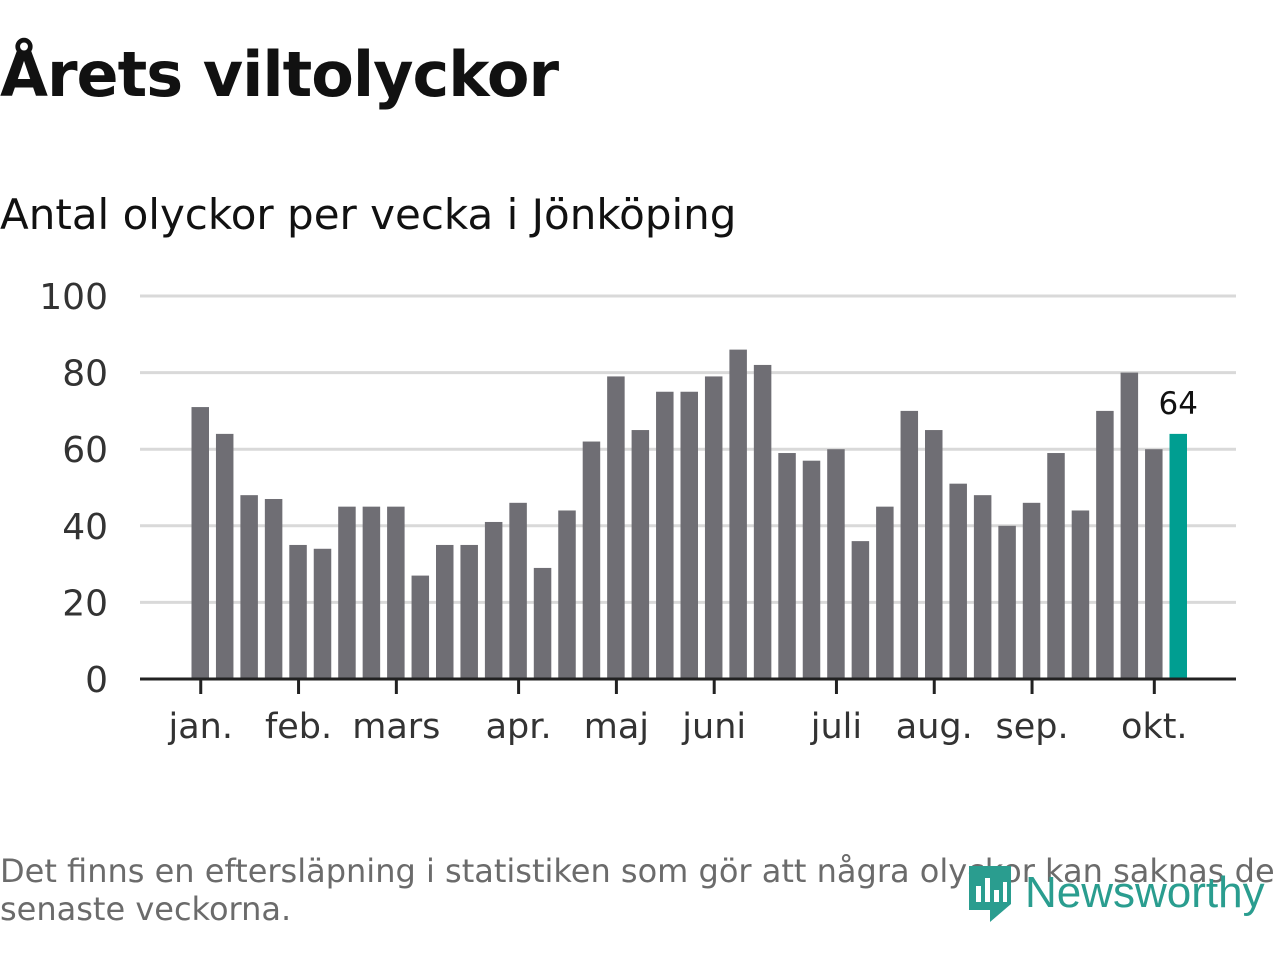  What do you see at coordinates (85, 450) in the screenshot?
I see `y-tick-label: 60` at bounding box center [85, 450].